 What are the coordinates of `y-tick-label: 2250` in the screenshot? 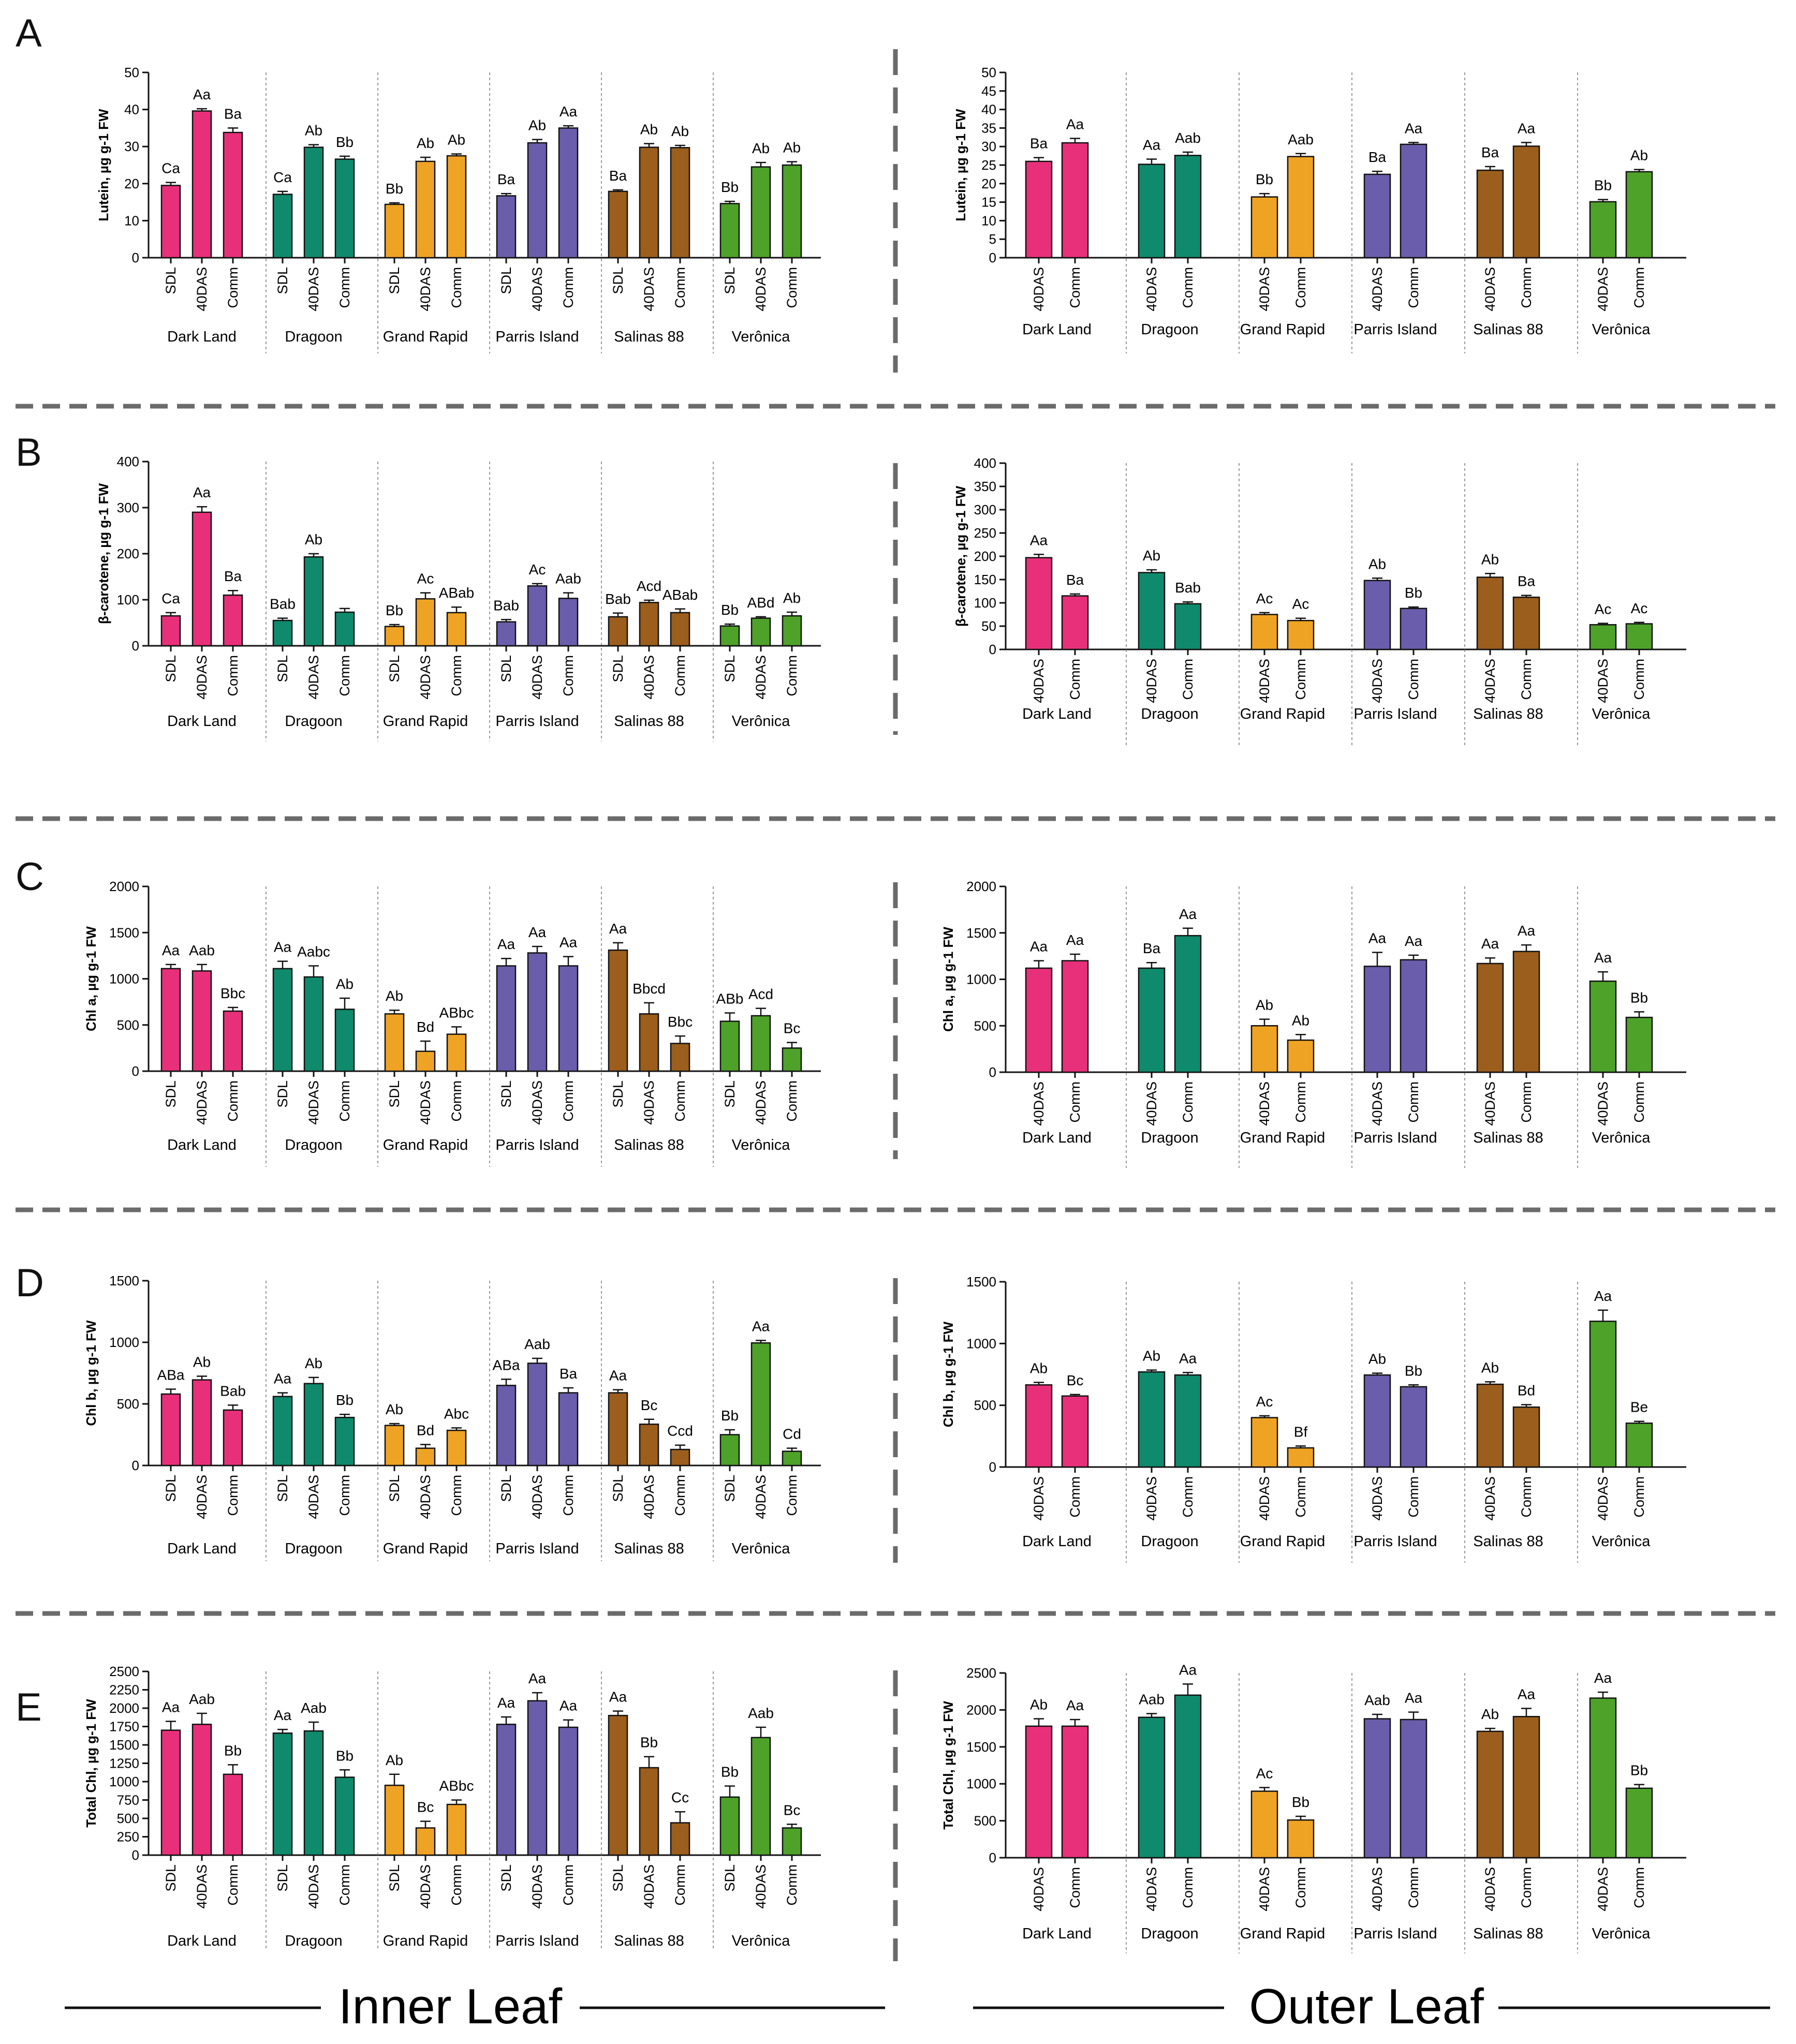 It's located at (124, 1690).